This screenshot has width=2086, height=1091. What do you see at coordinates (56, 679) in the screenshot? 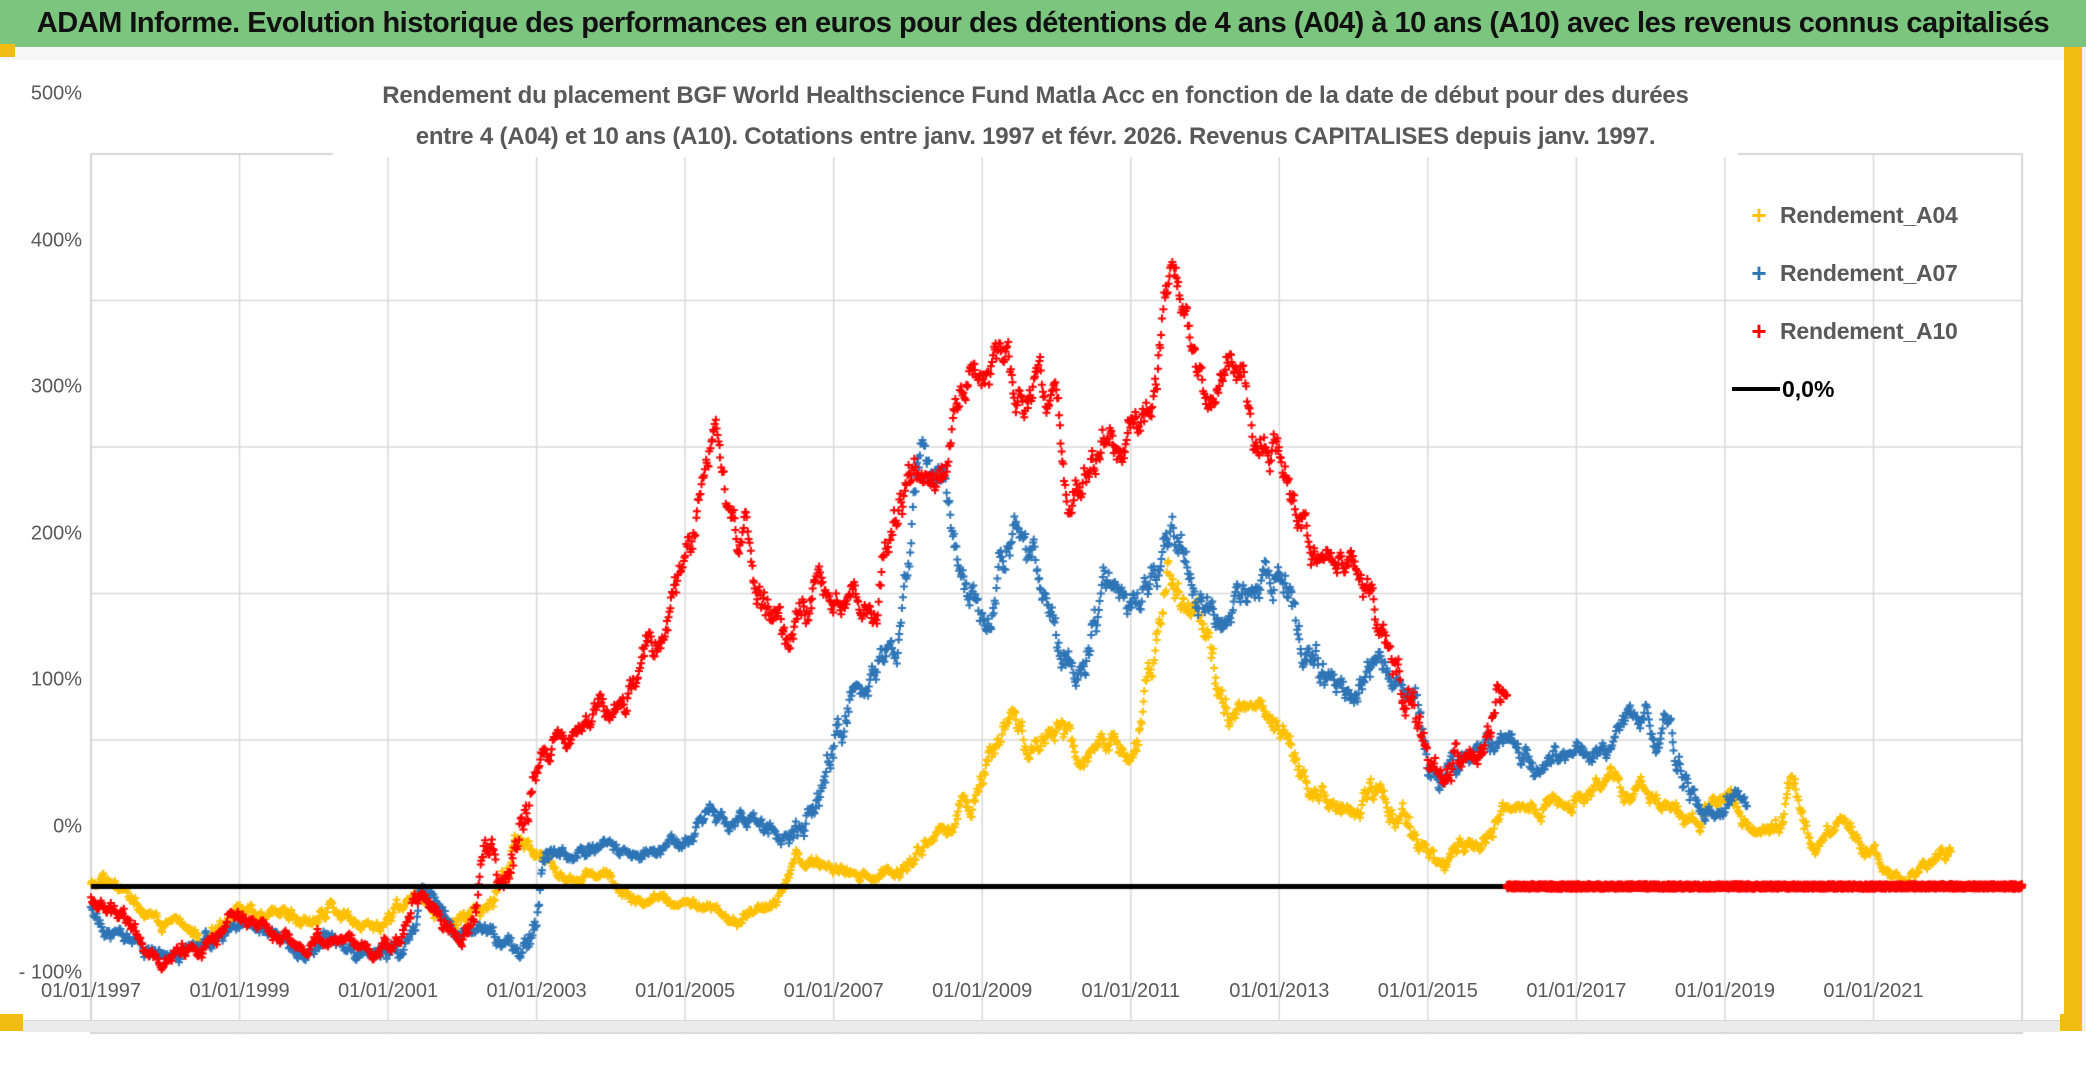
I see `y-axis-tick-label: 100%` at bounding box center [56, 679].